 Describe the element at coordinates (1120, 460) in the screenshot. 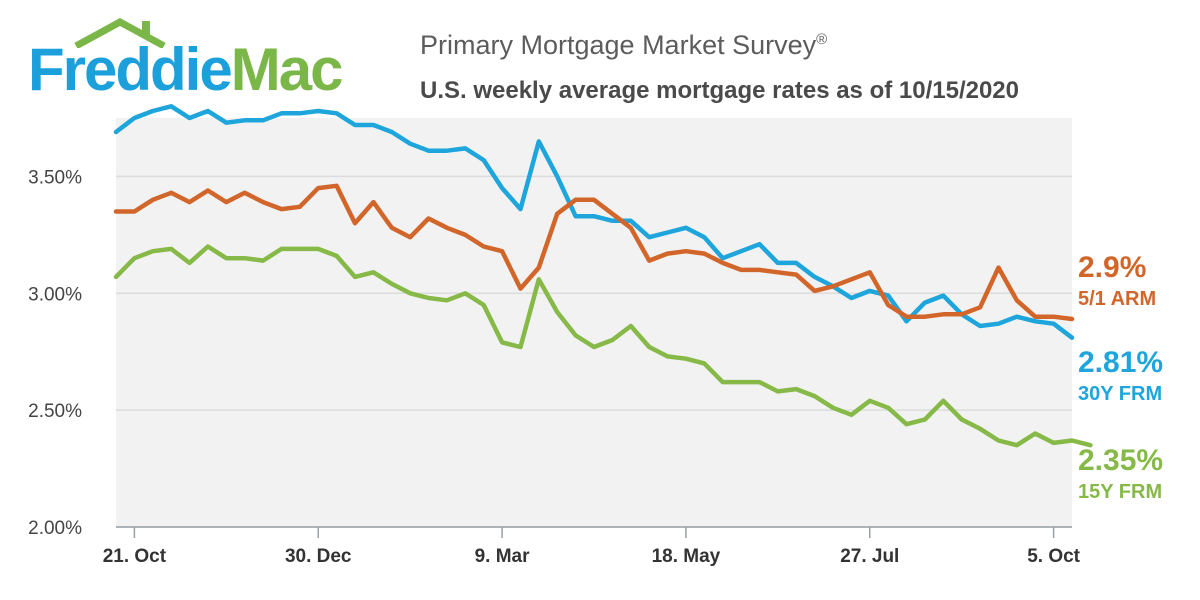

I see `end-value-label: 2.35%` at that location.